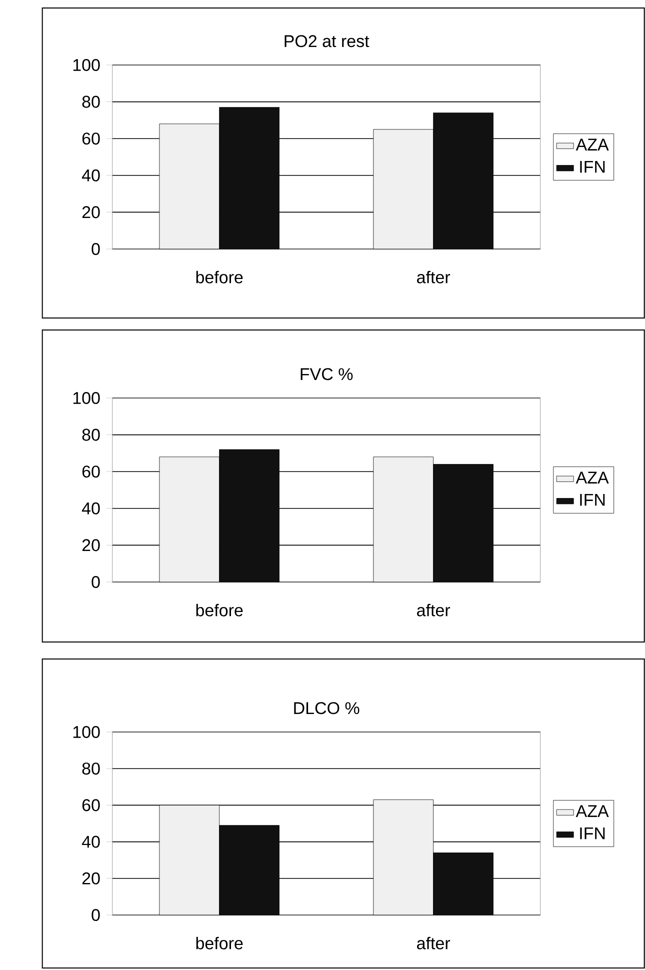 This screenshot has width=645, height=970. I want to click on chart-title: DLCO %, so click(327, 708).